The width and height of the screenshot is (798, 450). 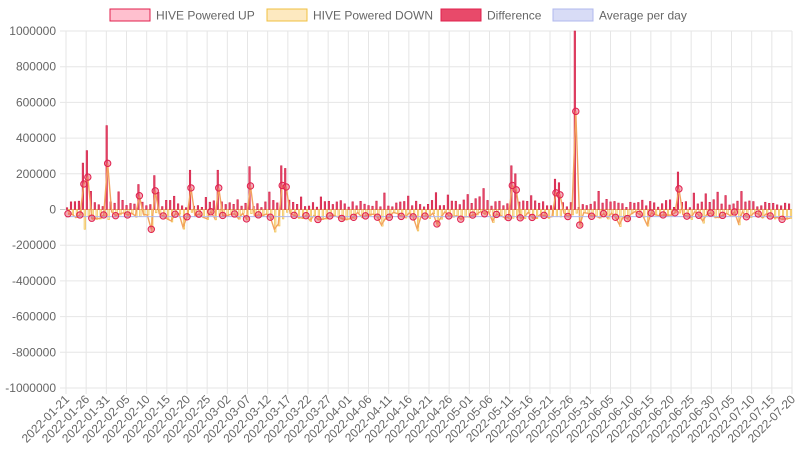 What do you see at coordinates (36, 67) in the screenshot?
I see `y-tick-label-2: 800000` at bounding box center [36, 67].